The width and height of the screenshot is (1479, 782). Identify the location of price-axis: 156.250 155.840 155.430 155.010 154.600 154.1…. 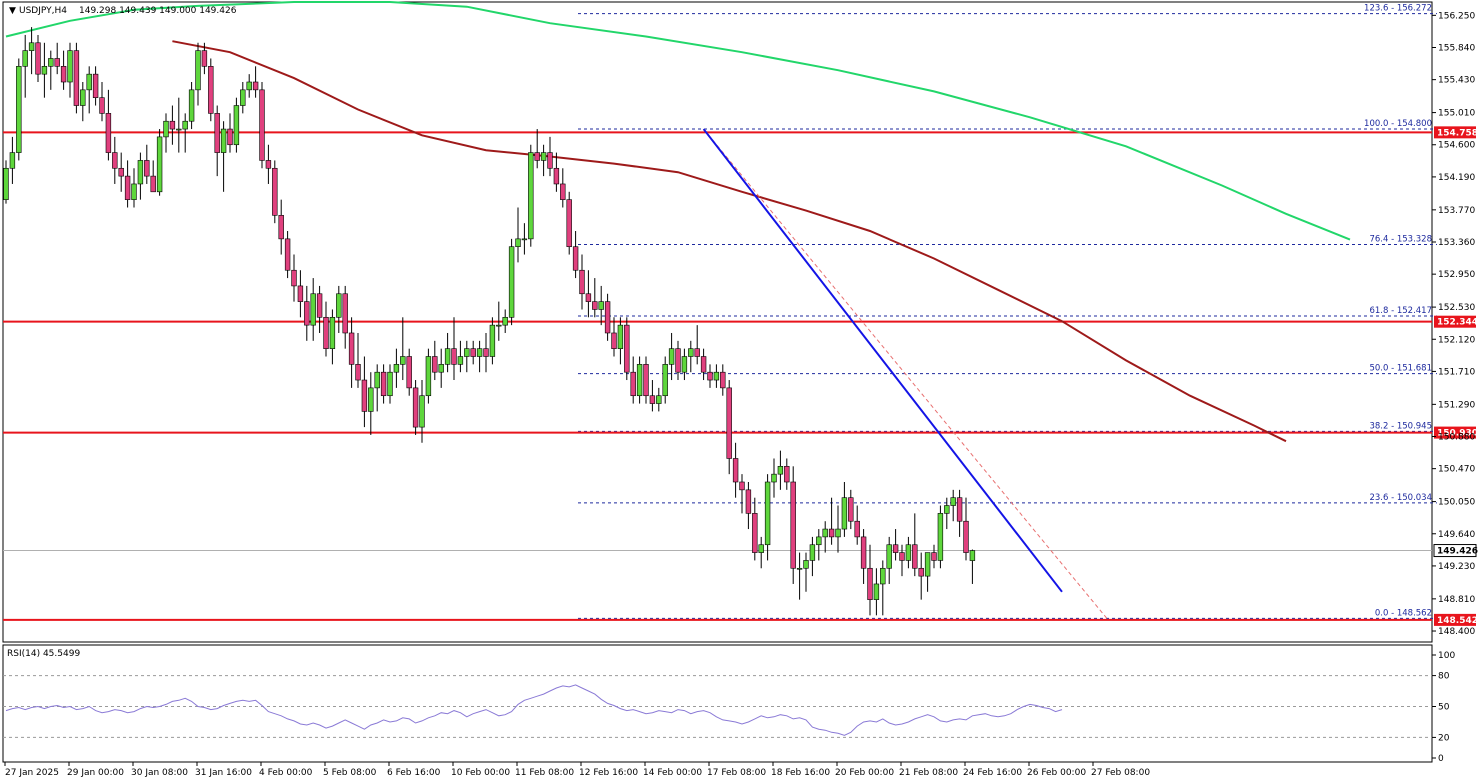
(1455, 324).